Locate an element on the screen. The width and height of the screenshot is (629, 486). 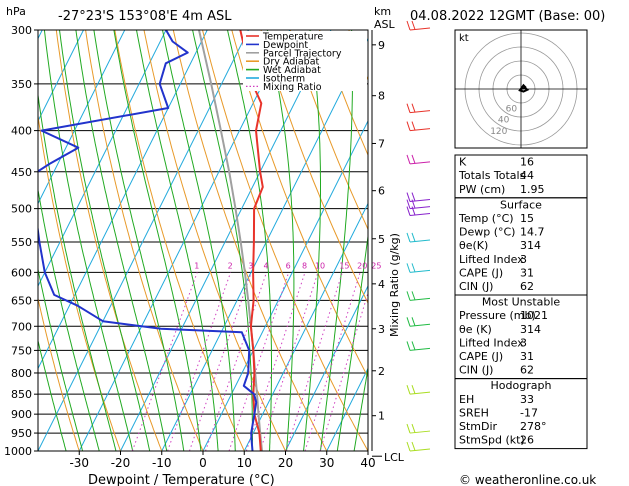
legend-label: Isotherm is located at coordinates (284, 79).